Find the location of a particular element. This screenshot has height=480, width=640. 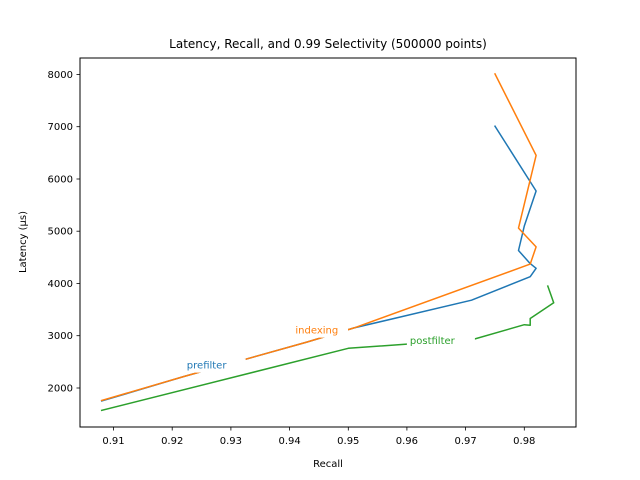

x-tick-label: 0.92 is located at coordinates (172, 441).